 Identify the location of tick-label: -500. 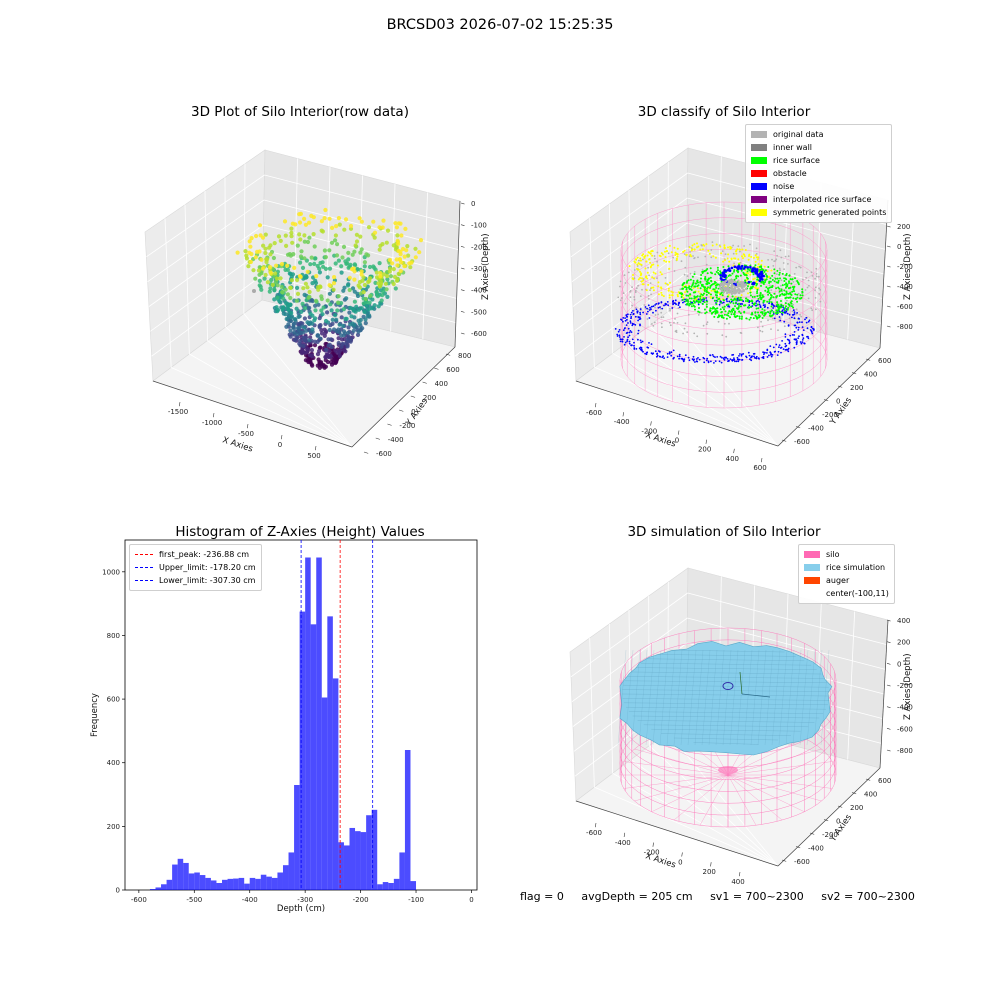
(246, 434).